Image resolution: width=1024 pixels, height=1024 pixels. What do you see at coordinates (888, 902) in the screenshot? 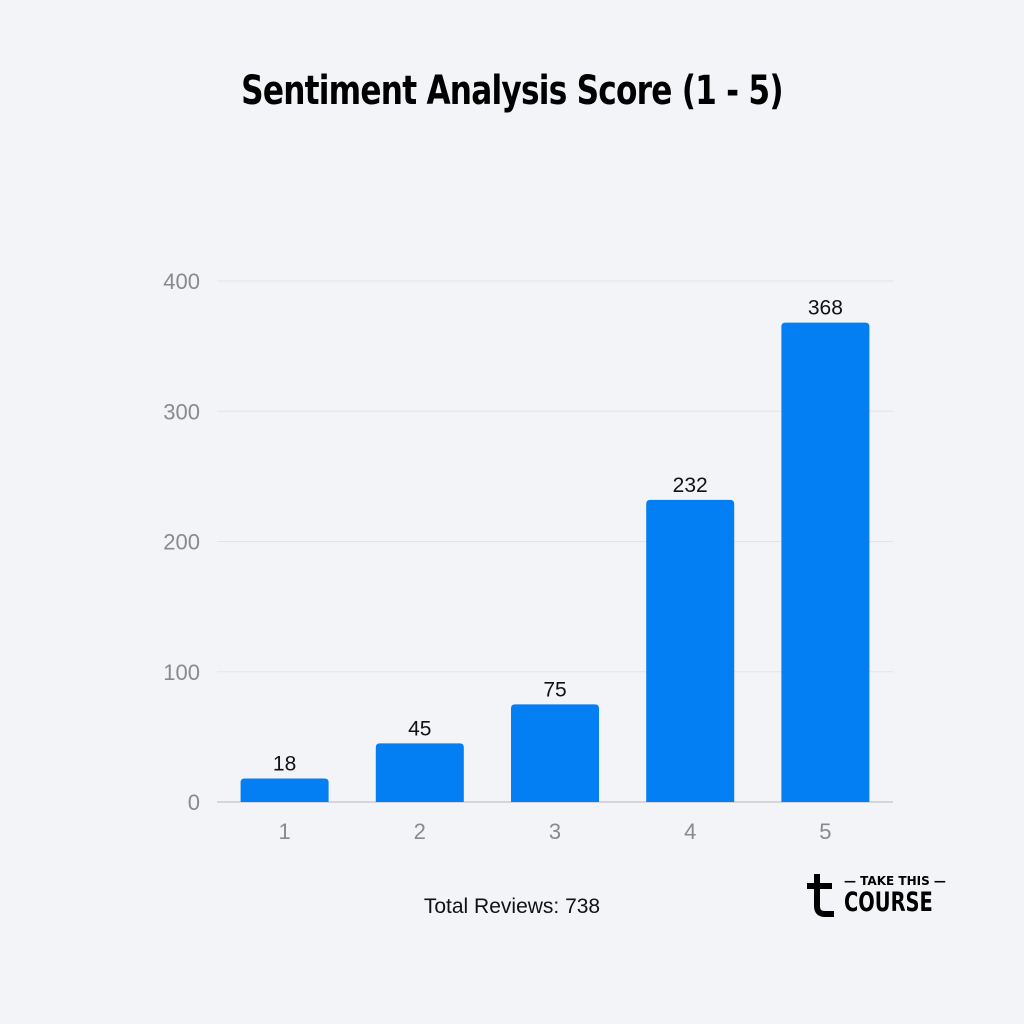
I see `brand-course: COURSE` at bounding box center [888, 902].